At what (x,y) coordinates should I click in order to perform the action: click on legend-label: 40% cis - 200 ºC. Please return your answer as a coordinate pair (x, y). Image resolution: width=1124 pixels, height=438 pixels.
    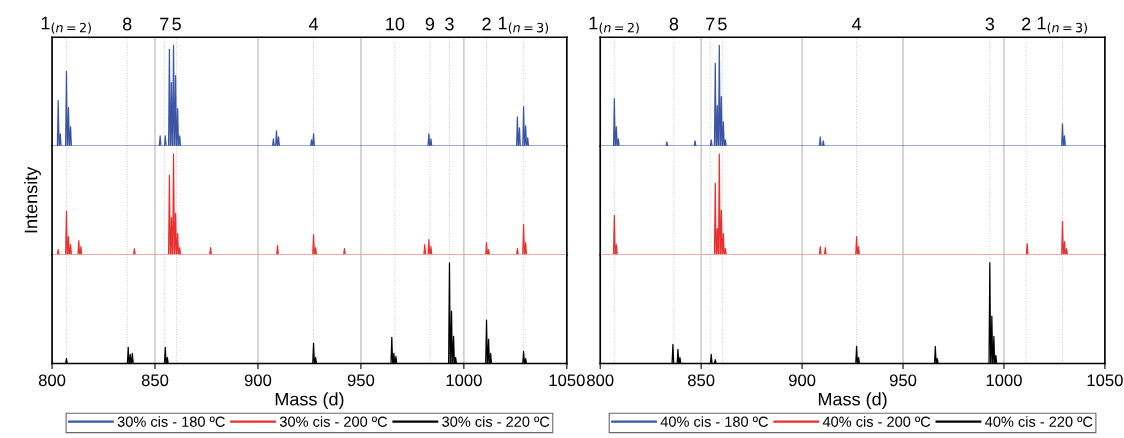
    Looking at the image, I should click on (876, 421).